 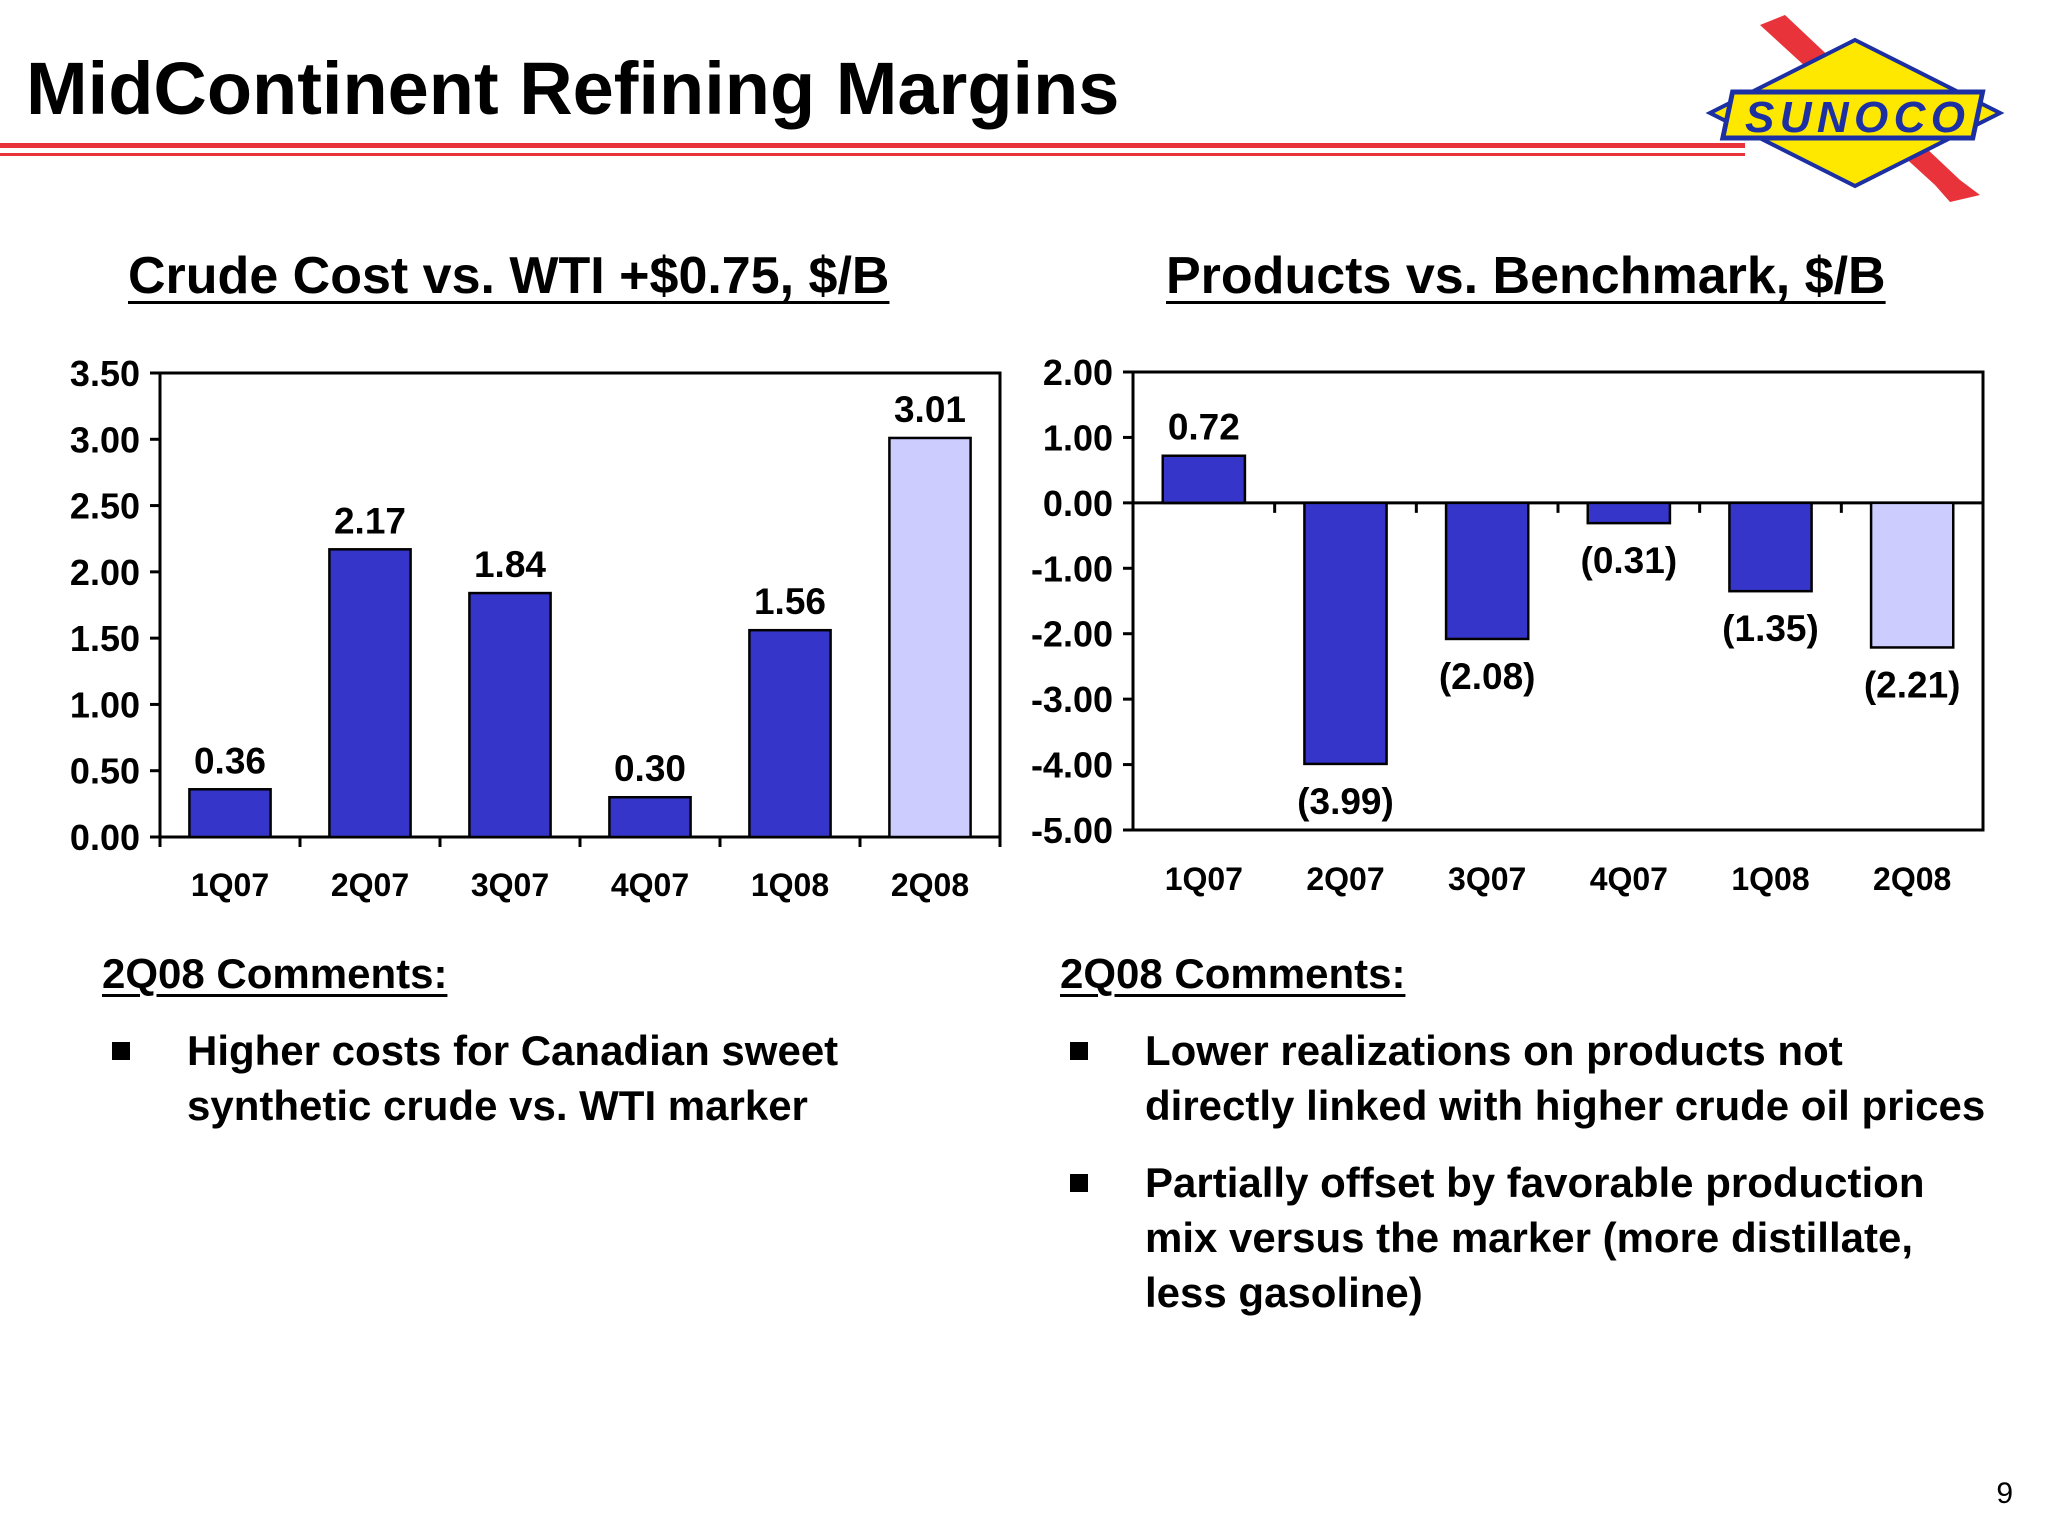 What do you see at coordinates (1072, 699) in the screenshot?
I see `y-tick-label: -3.00` at bounding box center [1072, 699].